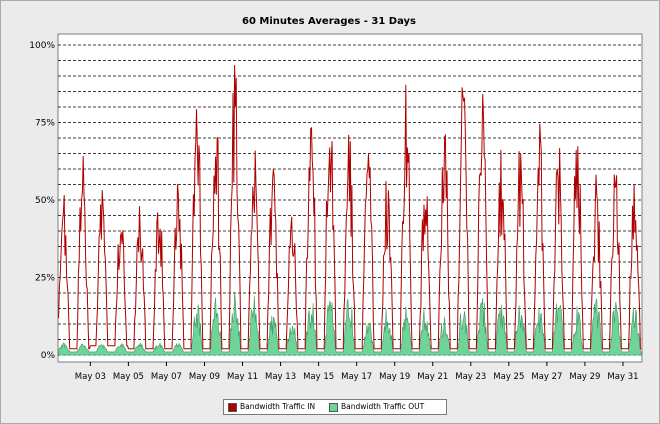  I want to click on series-out, so click(350, 323).